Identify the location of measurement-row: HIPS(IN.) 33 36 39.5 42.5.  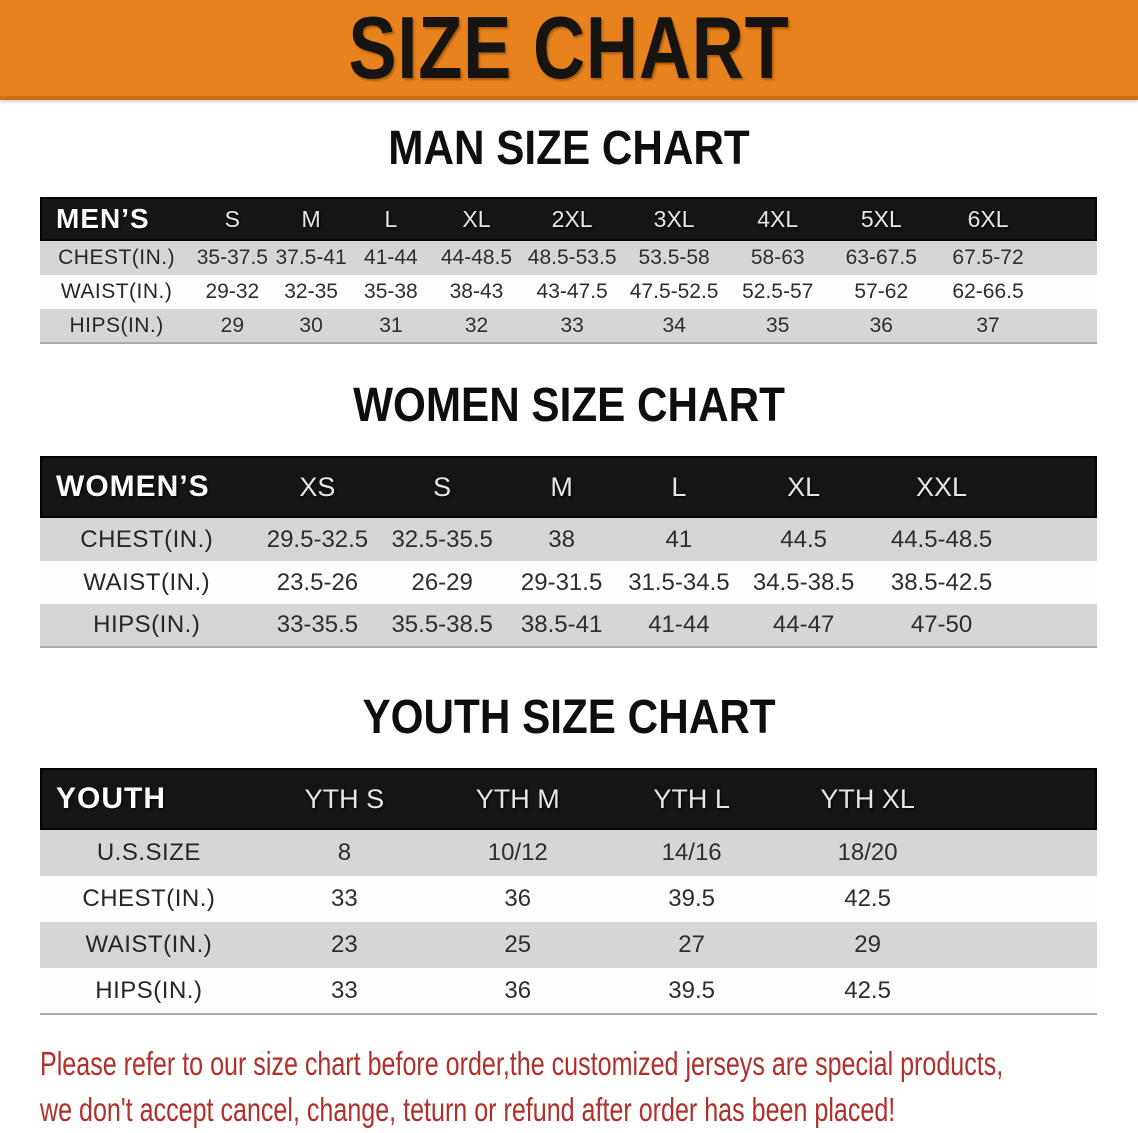
(568, 991).